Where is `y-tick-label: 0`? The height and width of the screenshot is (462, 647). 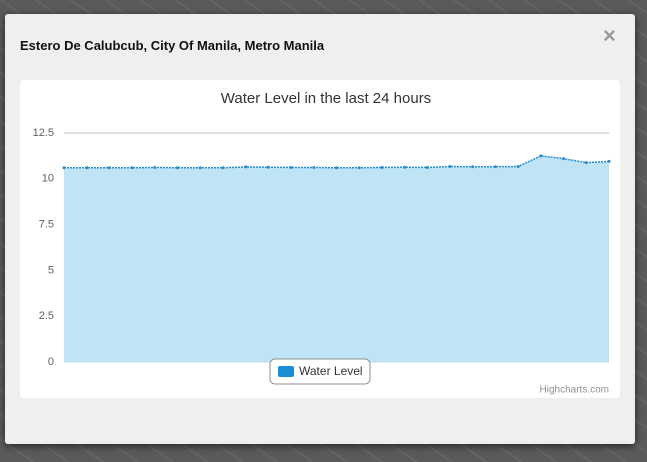 y-tick-label: 0 is located at coordinates (51, 362).